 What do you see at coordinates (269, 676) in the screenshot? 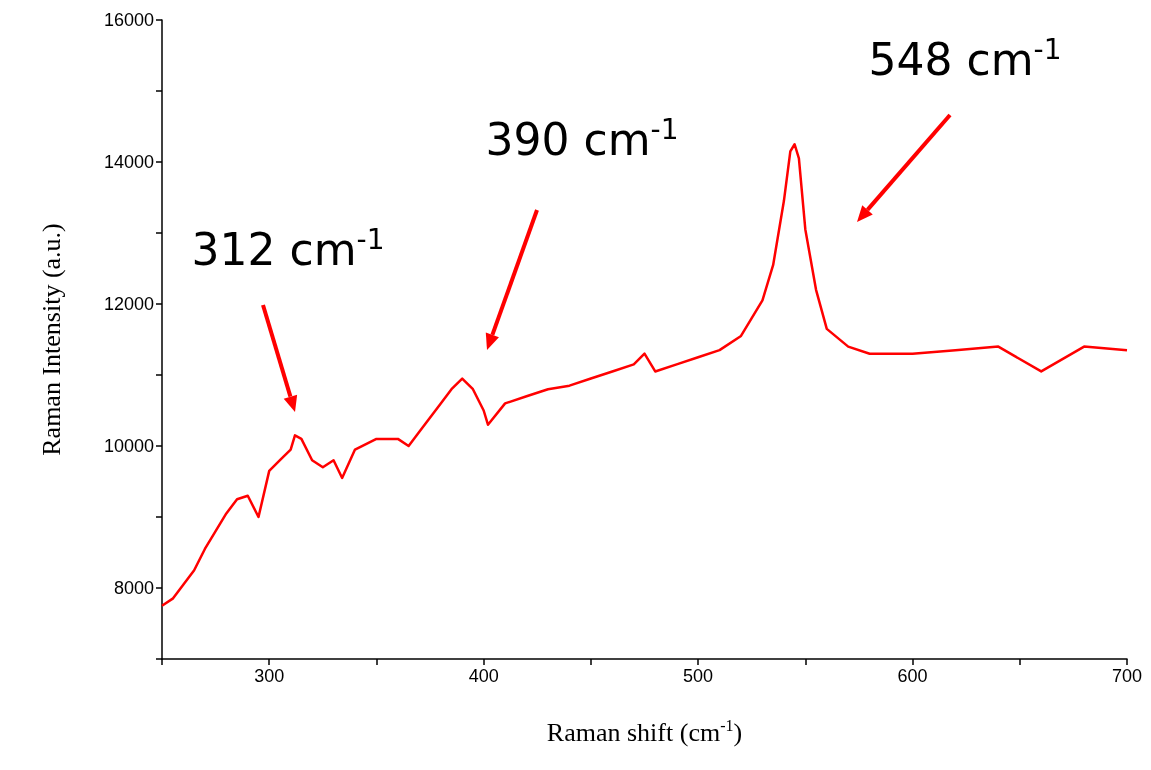
I see `x-tick-label: 300` at bounding box center [269, 676].